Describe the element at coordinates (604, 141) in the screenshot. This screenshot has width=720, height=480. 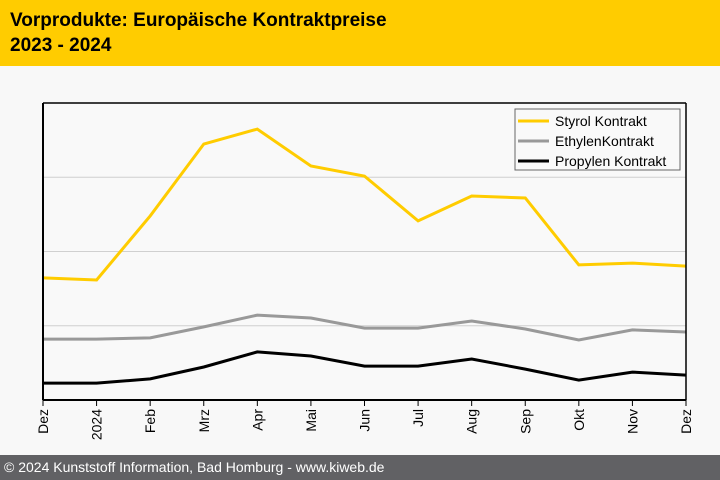
I see `legend-label: EthylenKontrakt` at that location.